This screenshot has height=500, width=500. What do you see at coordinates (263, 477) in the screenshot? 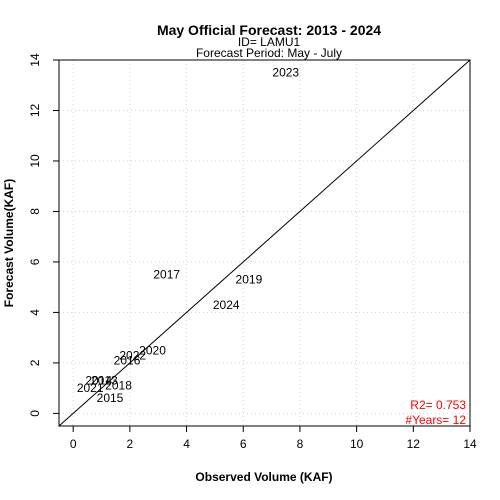
I see `x-axis-title: Observed Volume (KAF)` at bounding box center [263, 477].